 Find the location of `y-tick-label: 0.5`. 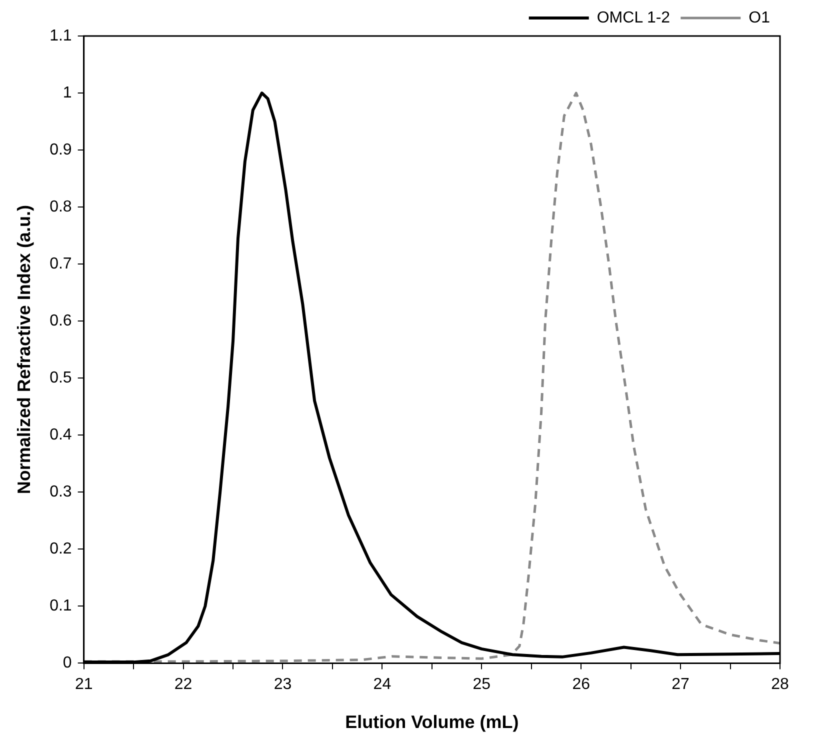

y-tick-label: 0.5 is located at coordinates (61, 378).